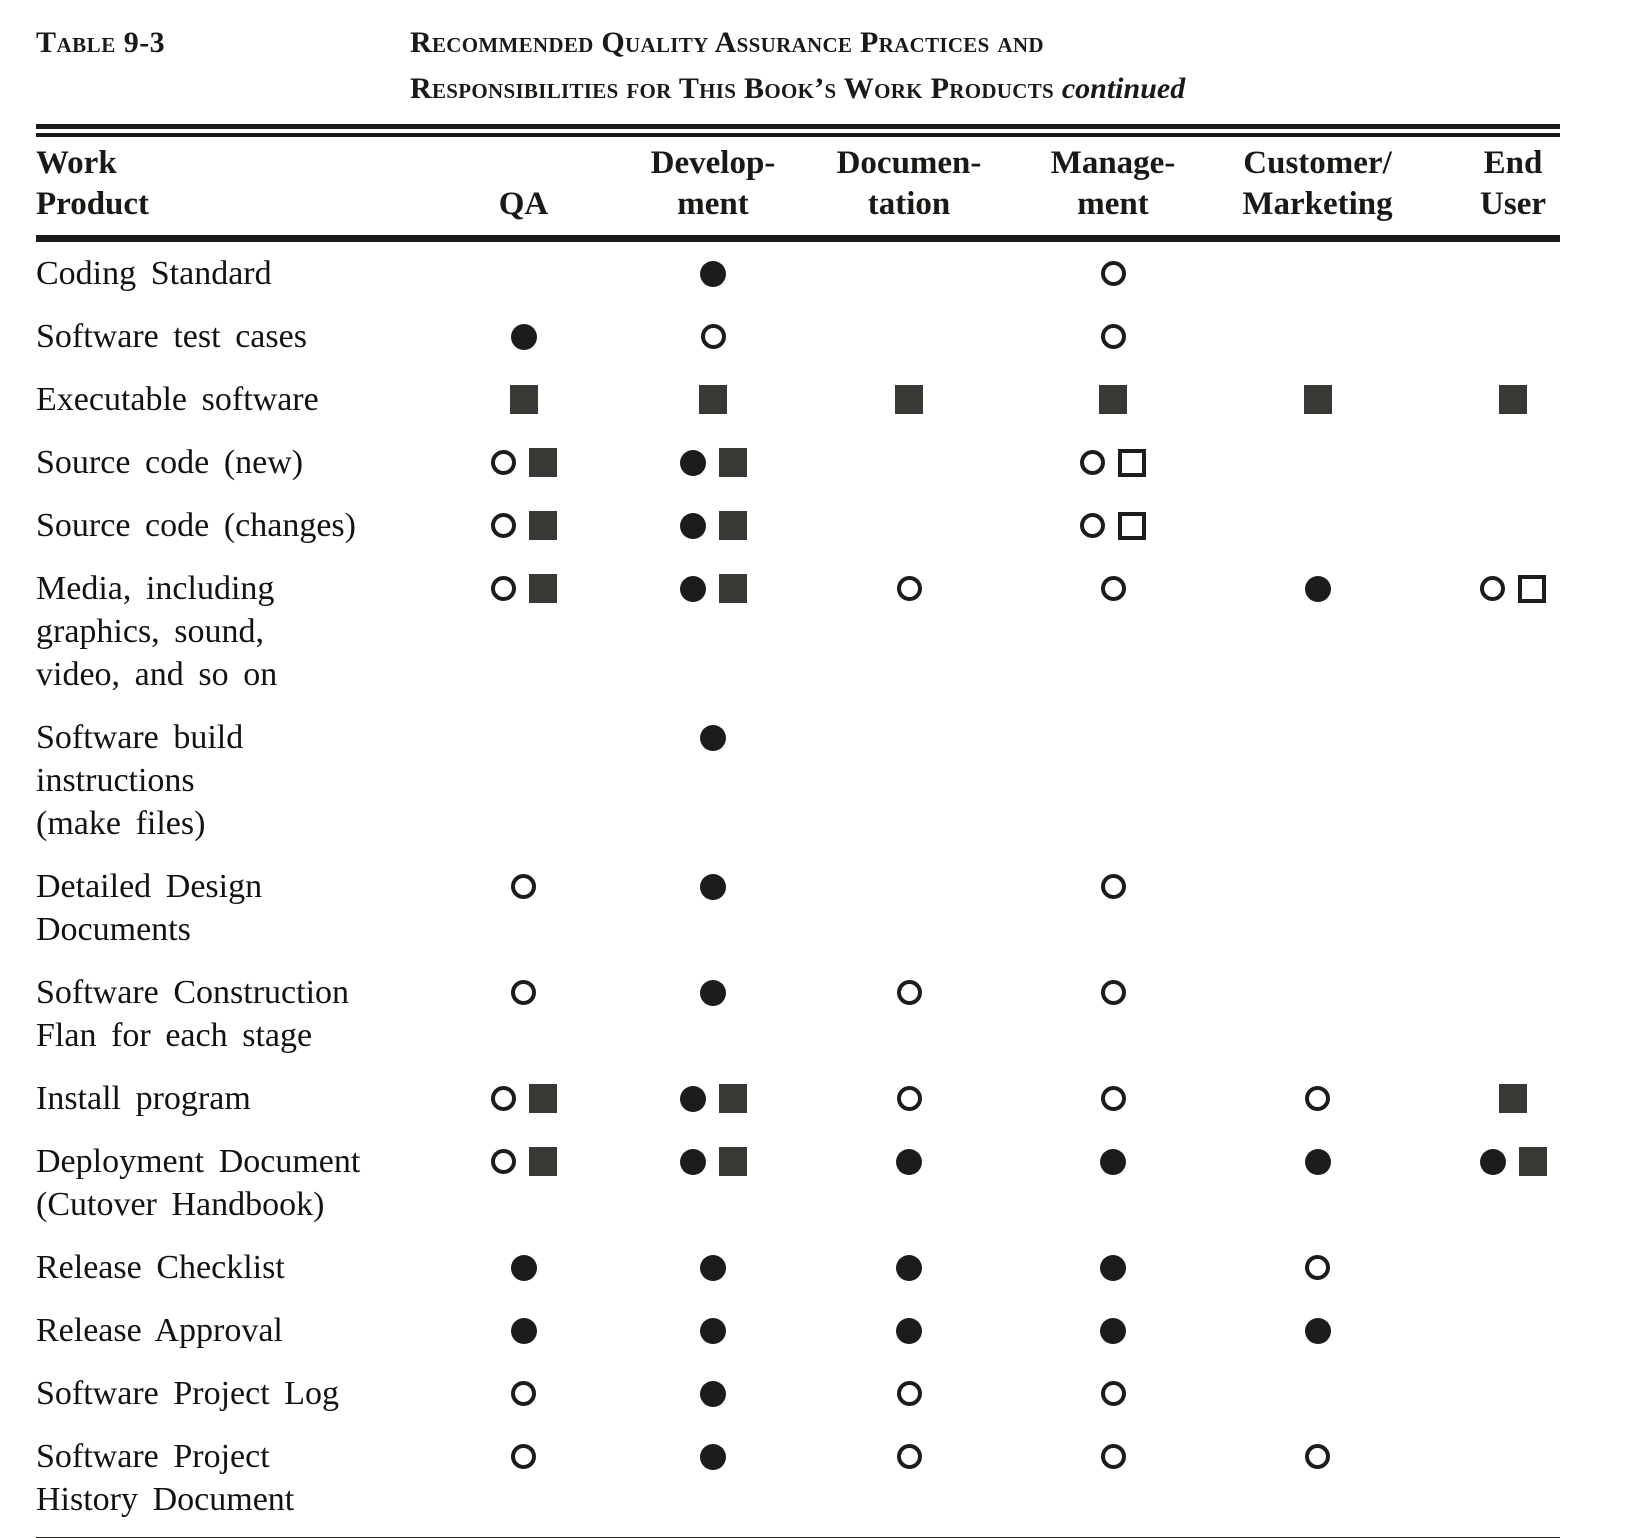 The image size is (1642, 1538). Describe the element at coordinates (1513, 163) in the screenshot. I see `column-header-line: End` at that location.